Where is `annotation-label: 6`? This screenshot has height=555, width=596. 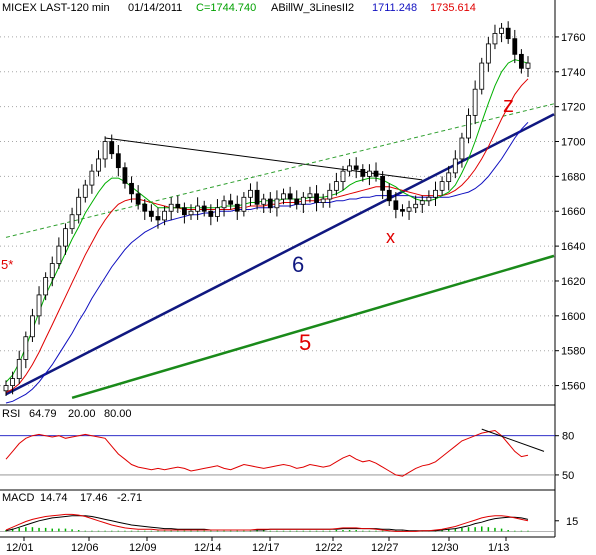 annotation-label: 6 is located at coordinates (298, 264).